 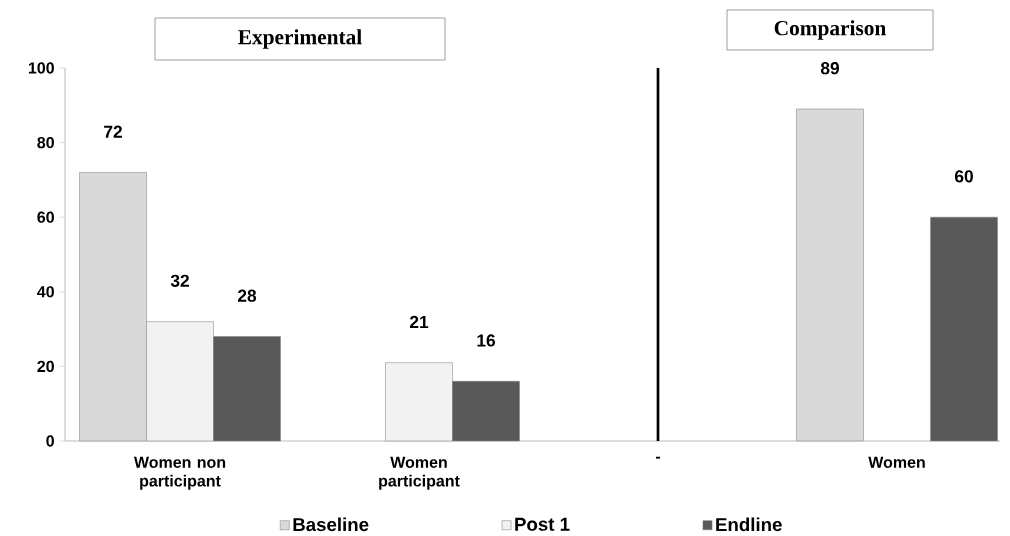 What do you see at coordinates (300, 39) in the screenshot?
I see `text: Experimental` at bounding box center [300, 39].